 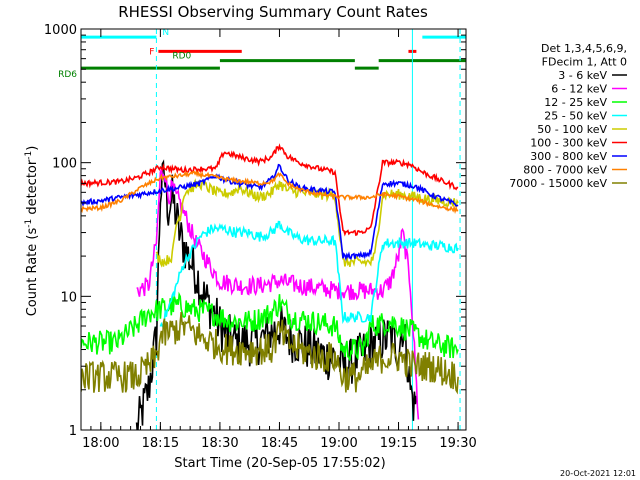 What do you see at coordinates (73, 431) in the screenshot?
I see `y-tick-label-1: 1` at bounding box center [73, 431].